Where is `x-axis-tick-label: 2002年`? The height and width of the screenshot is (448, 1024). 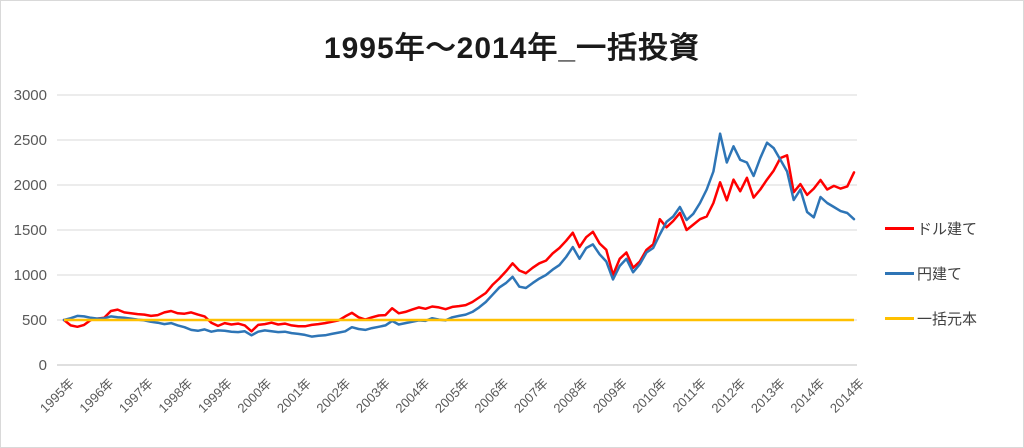
x-axis-tick-label: 2002年 is located at coordinates (333, 396).